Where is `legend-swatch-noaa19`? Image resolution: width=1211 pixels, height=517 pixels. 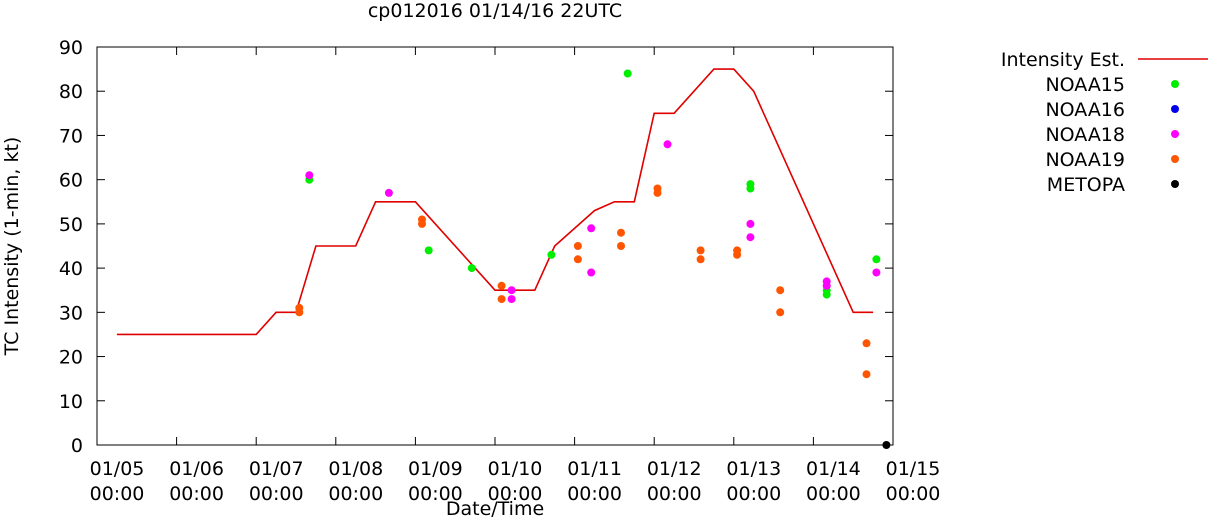
legend-swatch-noaa19 is located at coordinates (1175, 159).